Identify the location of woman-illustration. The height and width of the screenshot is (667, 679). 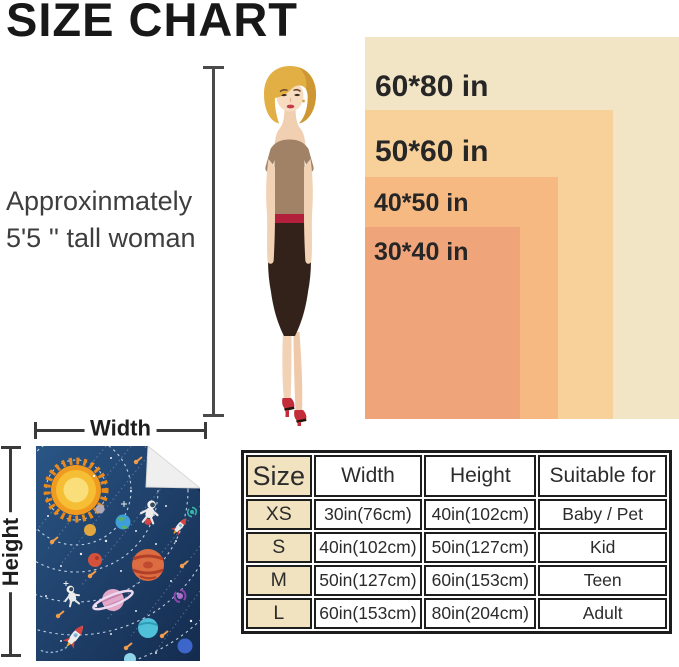
(290, 246).